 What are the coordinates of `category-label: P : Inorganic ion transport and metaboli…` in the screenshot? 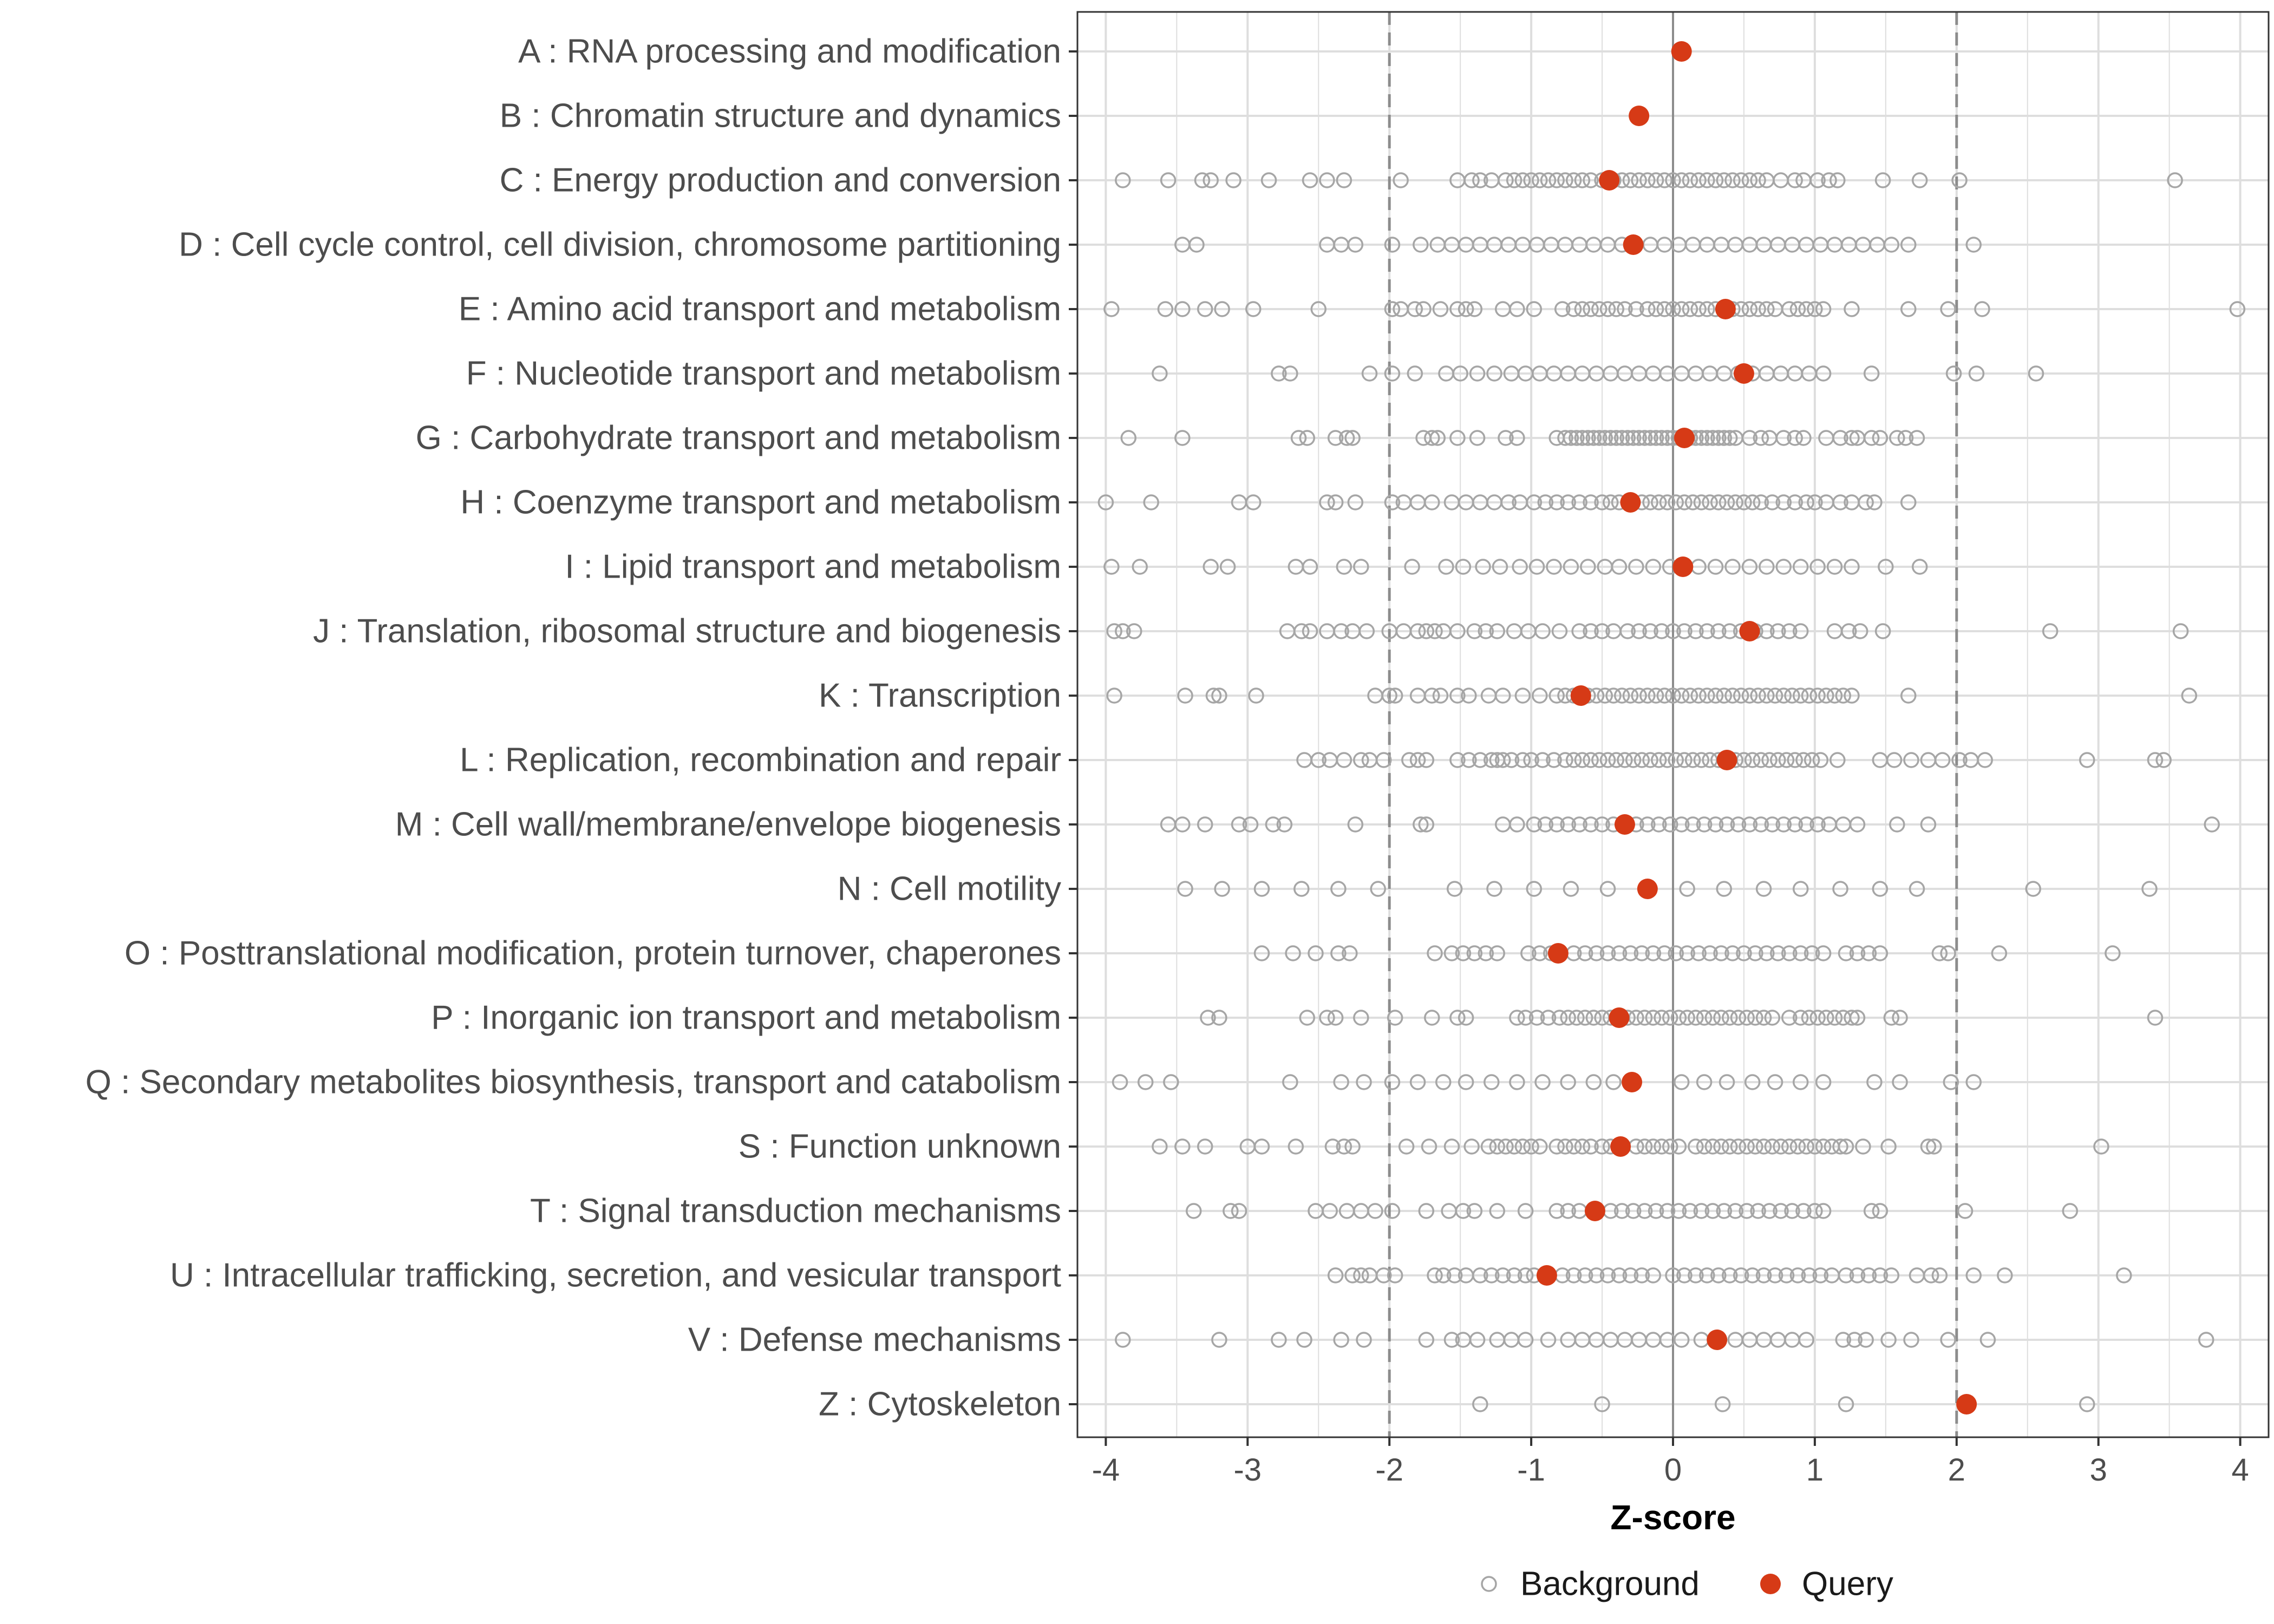 It's located at (746, 1018).